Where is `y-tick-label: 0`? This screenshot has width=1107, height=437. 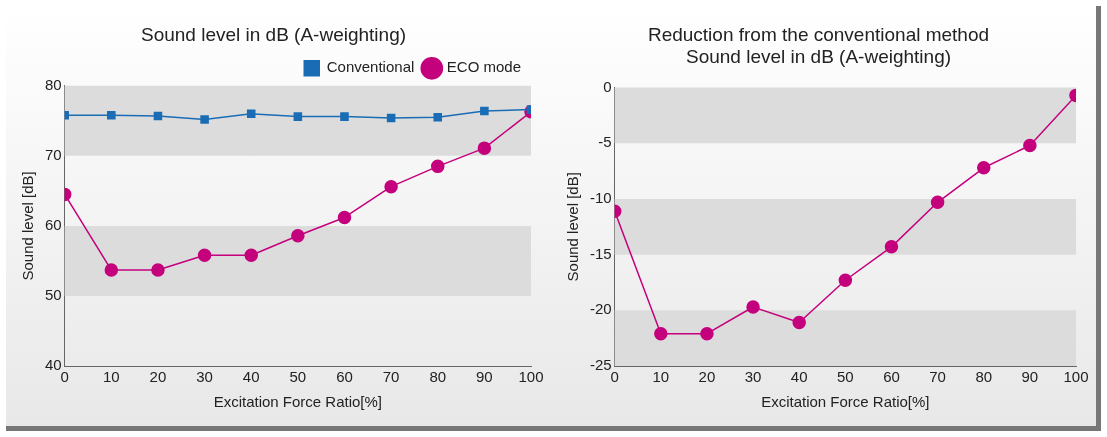 y-tick-label: 0 is located at coordinates (607, 86).